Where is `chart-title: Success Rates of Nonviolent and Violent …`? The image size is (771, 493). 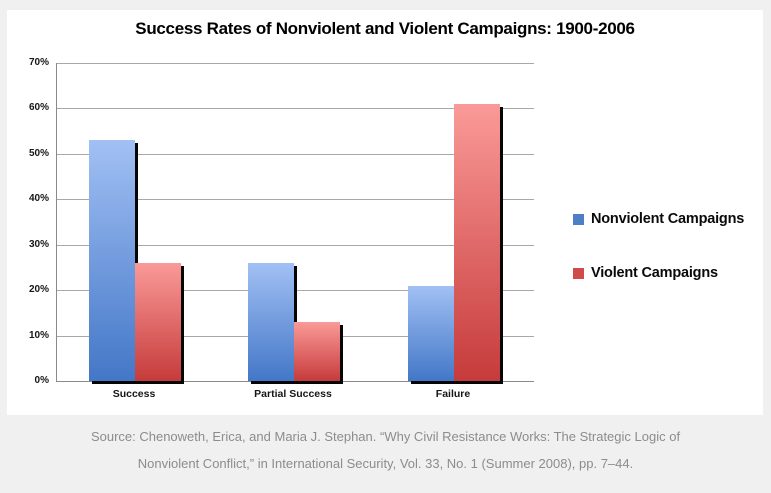
chart-title: Success Rates of Nonviolent and Violent … is located at coordinates (385, 28).